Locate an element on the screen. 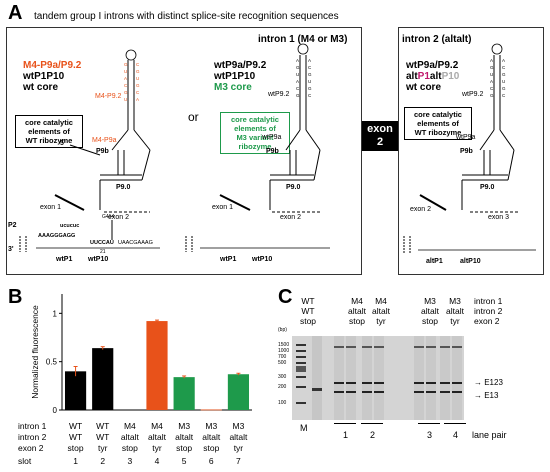 This screenshot has height=472, width=550. right-p1: P1 is located at coordinates (423, 76).